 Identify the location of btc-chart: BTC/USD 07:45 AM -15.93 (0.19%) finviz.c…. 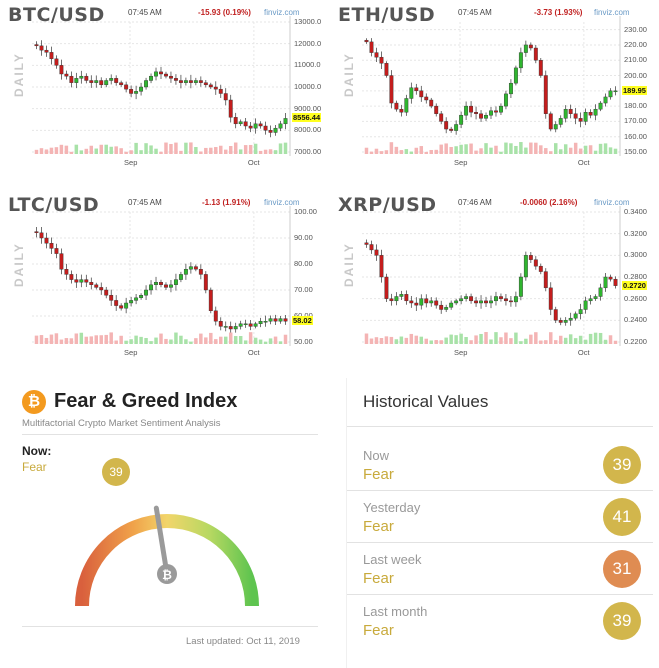
(164, 95).